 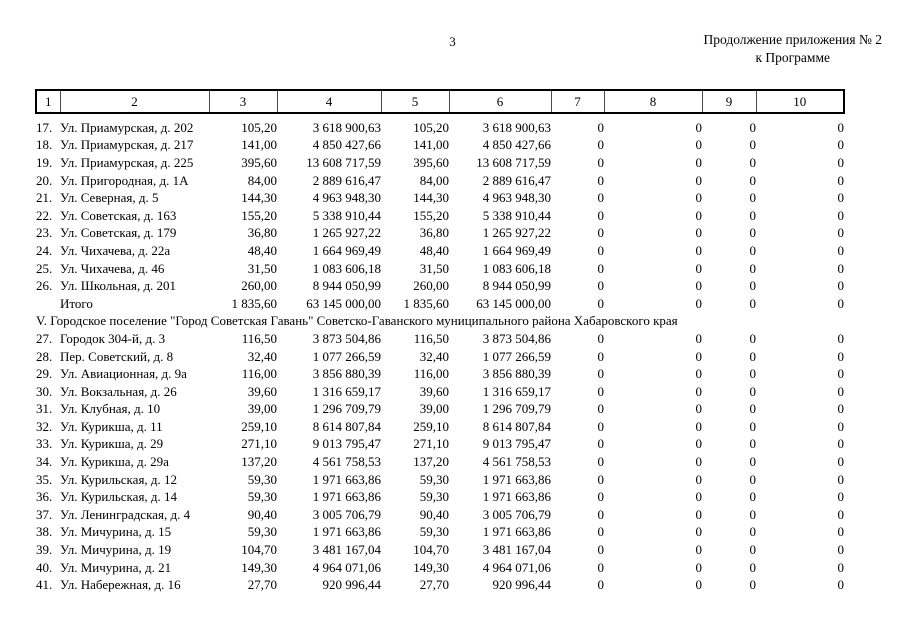 I want to click on column-header-7: 7, so click(x=577, y=101).